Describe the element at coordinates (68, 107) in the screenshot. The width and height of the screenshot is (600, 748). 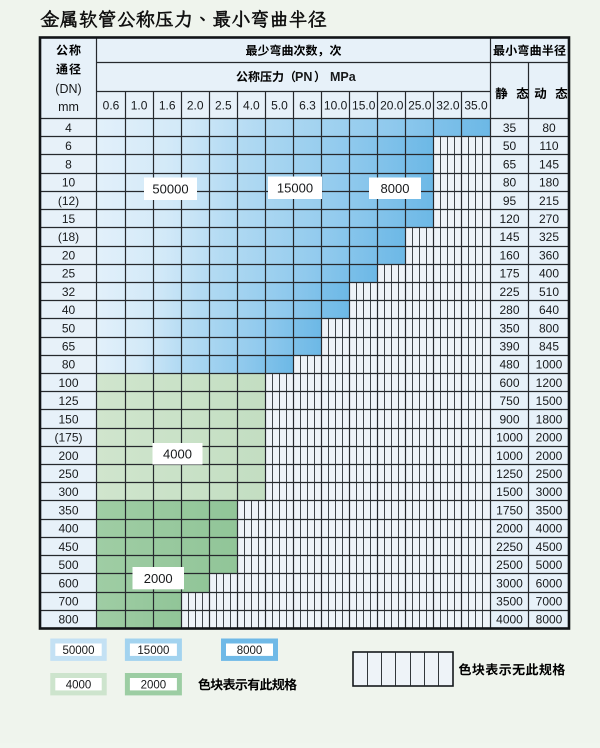
I see `svg-text: mm` at that location.